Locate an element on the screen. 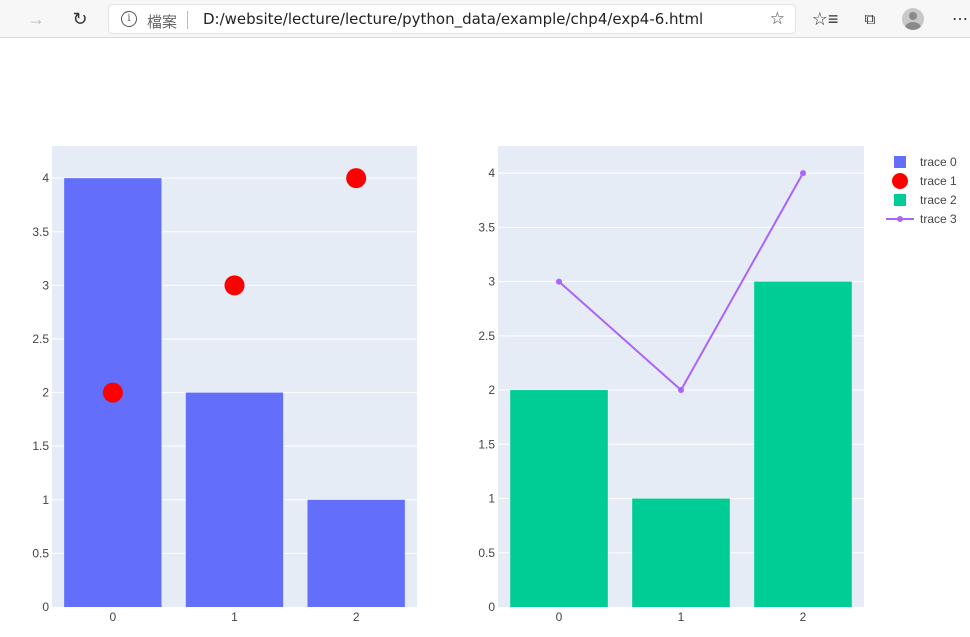 The width and height of the screenshot is (970, 637). legend: trace 0 trace 1 trace 2 trace 3 is located at coordinates (921, 190).